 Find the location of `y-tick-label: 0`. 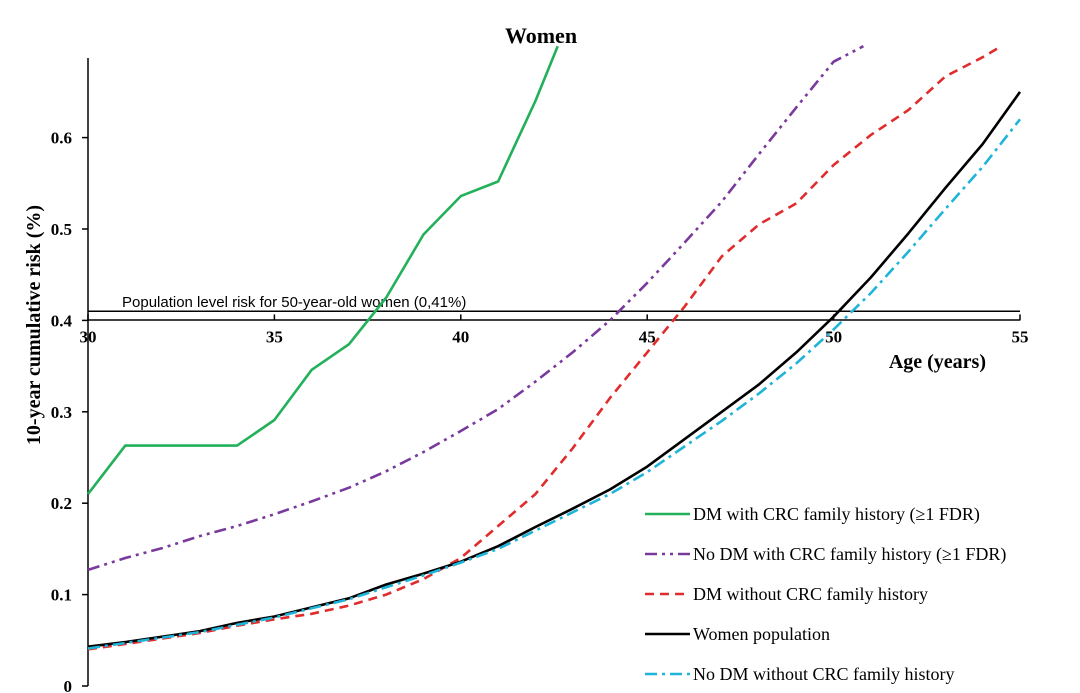

y-tick-label: 0 is located at coordinates (68, 685).